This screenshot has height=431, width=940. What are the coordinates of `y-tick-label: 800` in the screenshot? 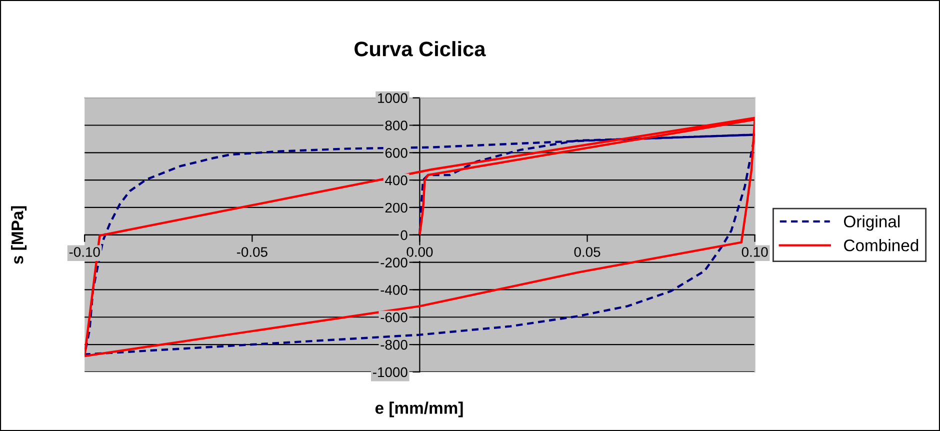 It's located at (396, 125).